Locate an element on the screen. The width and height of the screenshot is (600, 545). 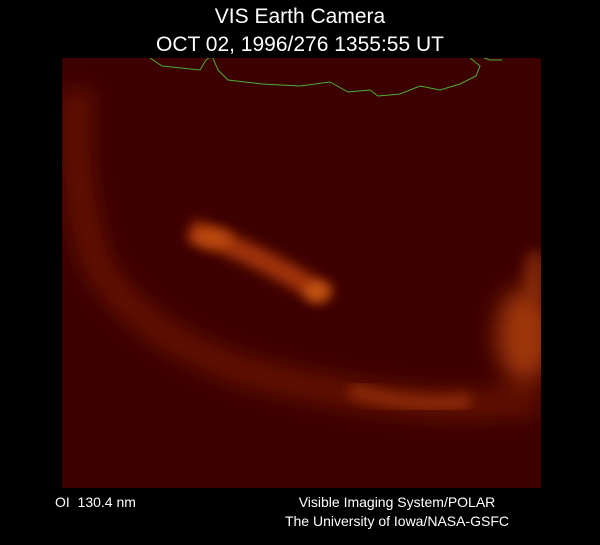
aurora-arc is located at coordinates (409, 397).